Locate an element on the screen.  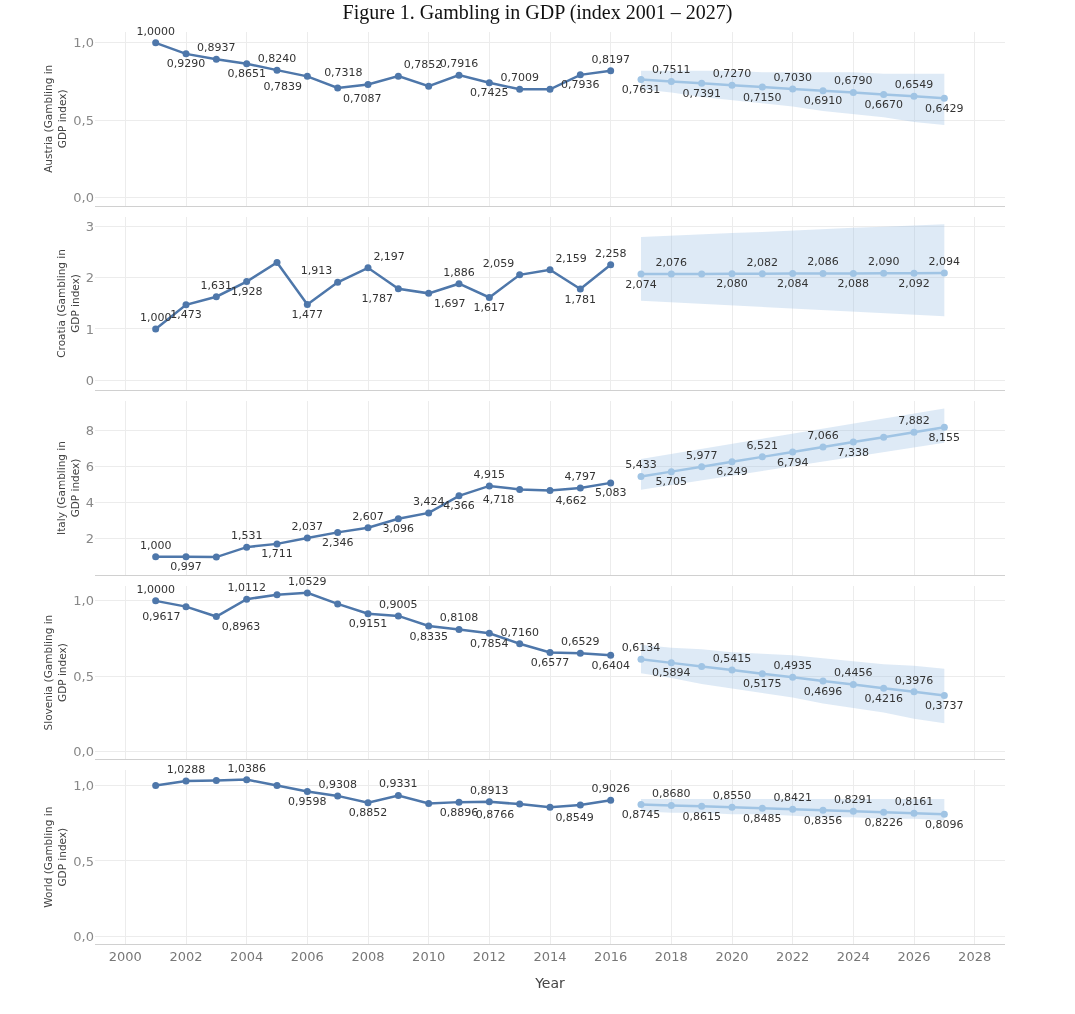
data-label: 1,787 is located at coordinates (377, 299).